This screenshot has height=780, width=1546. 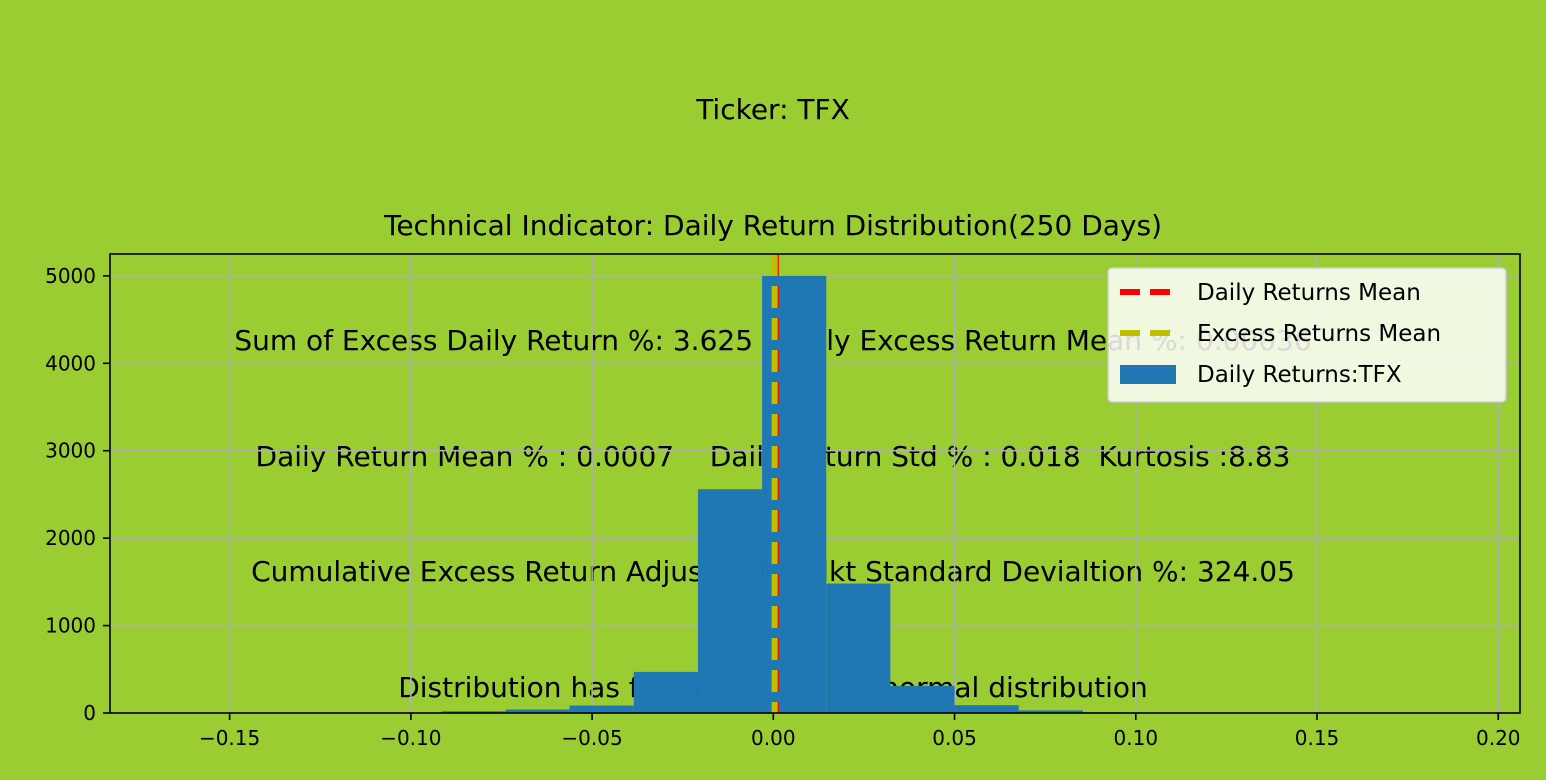 What do you see at coordinates (410, 738) in the screenshot?
I see `x-tick-label: −0.10` at bounding box center [410, 738].